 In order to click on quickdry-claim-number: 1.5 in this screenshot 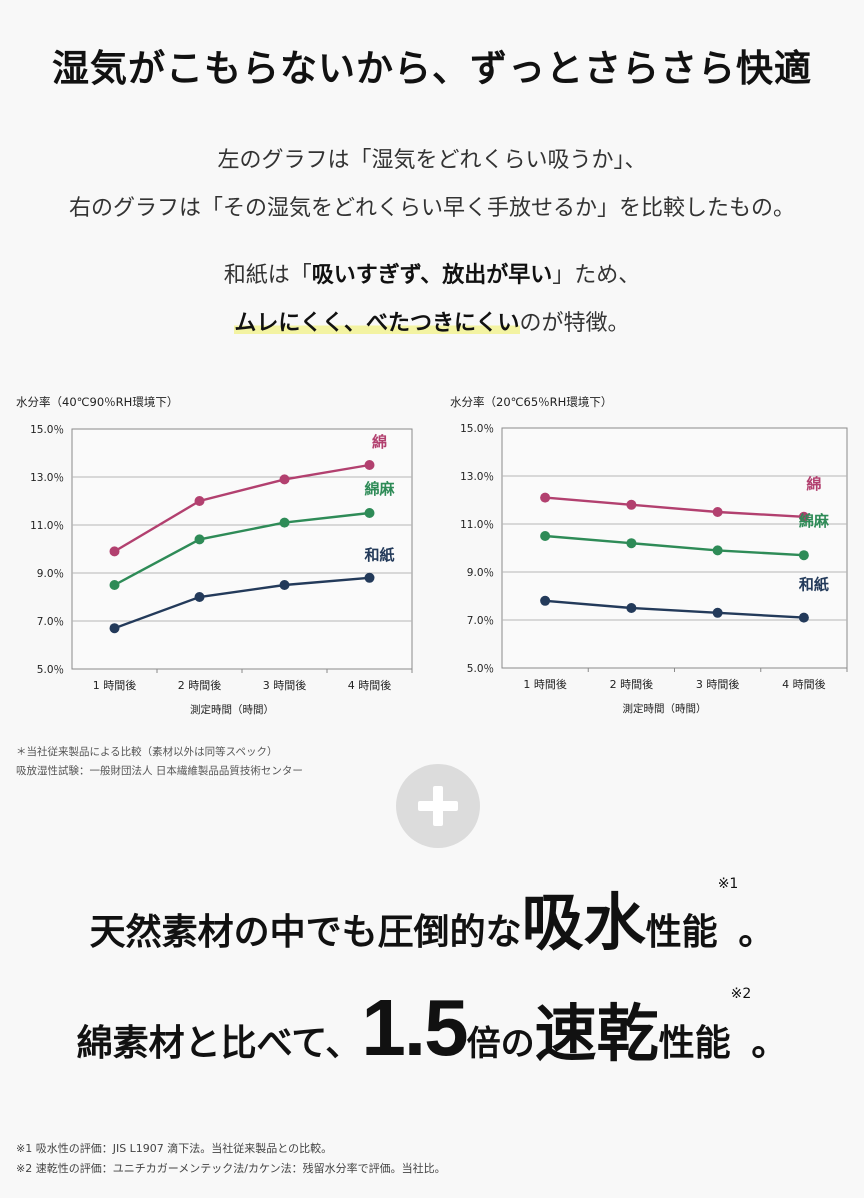, I will do `click(414, 1027)`.